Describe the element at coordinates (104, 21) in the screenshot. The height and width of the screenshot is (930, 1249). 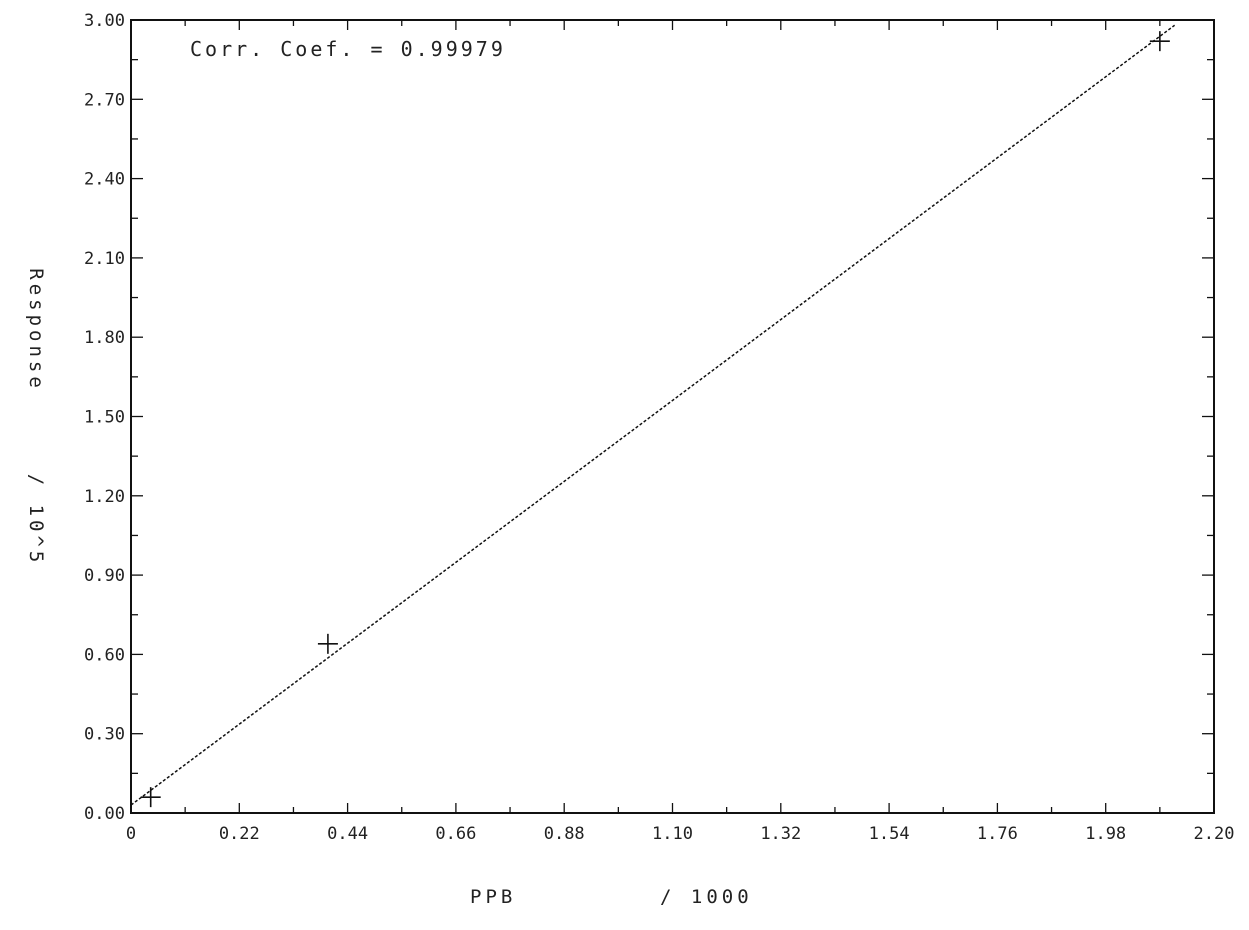
I see `y-tick-label: 3.00` at that location.